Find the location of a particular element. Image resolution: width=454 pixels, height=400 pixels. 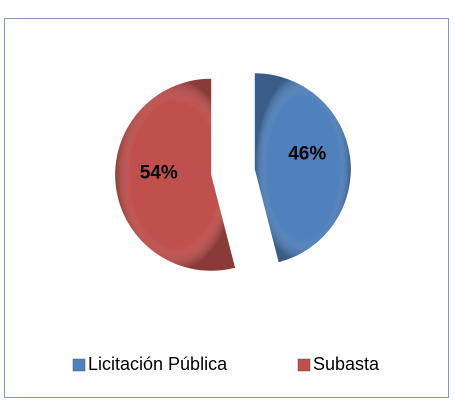

legend-label: Subasta is located at coordinates (346, 364).